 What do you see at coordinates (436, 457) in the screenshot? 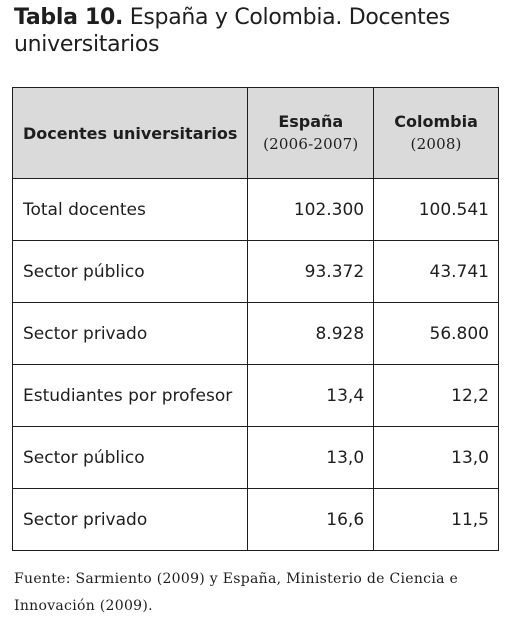
I see `cell-colombia: 13,0` at bounding box center [436, 457].